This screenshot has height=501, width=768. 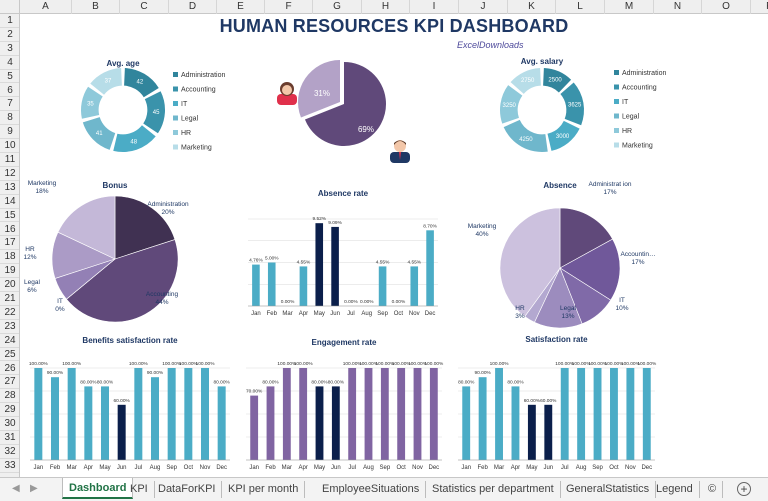 I want to click on absence-percent-label: 40%, so click(x=481, y=234).